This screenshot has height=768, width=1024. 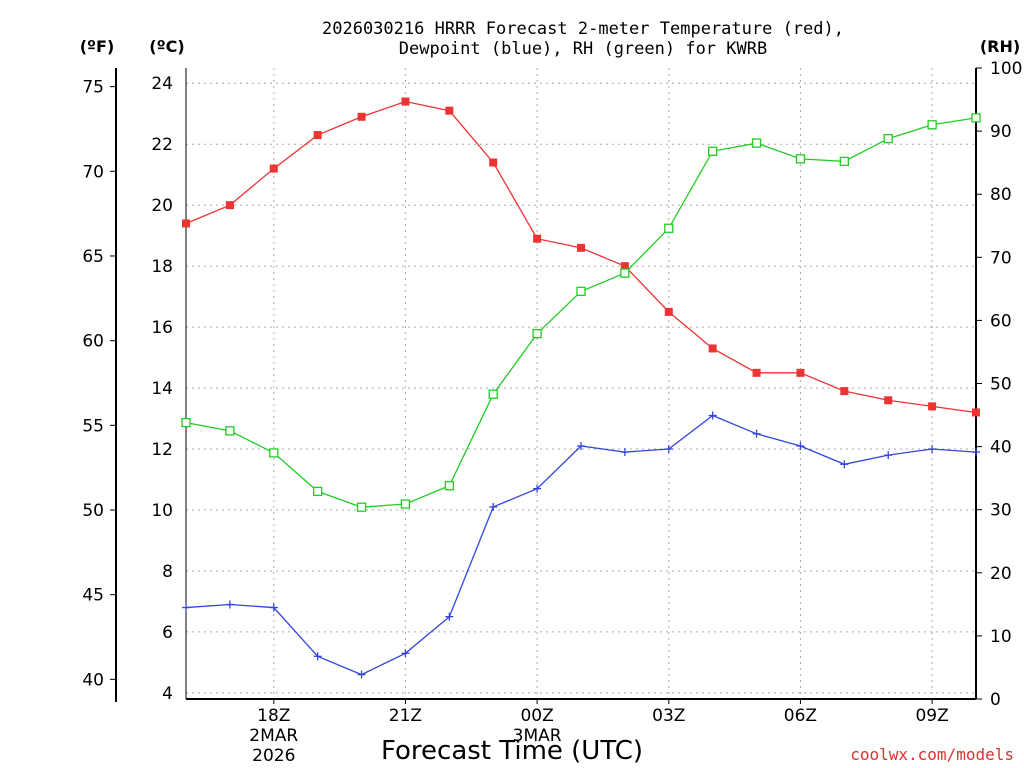 I want to click on x-tick-year-label: 2026, so click(x=273, y=756).